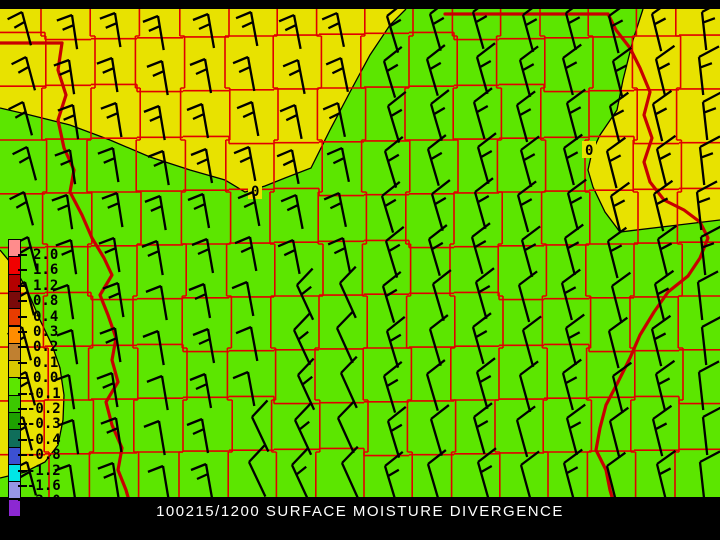  What do you see at coordinates (93, 269) in the screenshot?
I see `state-border-west_river` at bounding box center [93, 269].